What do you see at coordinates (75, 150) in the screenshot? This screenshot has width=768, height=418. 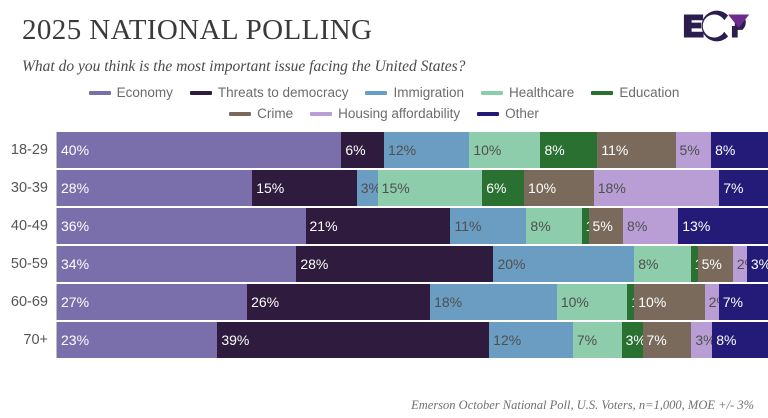 I see `bar-segment-value: 40%` at bounding box center [75, 150].